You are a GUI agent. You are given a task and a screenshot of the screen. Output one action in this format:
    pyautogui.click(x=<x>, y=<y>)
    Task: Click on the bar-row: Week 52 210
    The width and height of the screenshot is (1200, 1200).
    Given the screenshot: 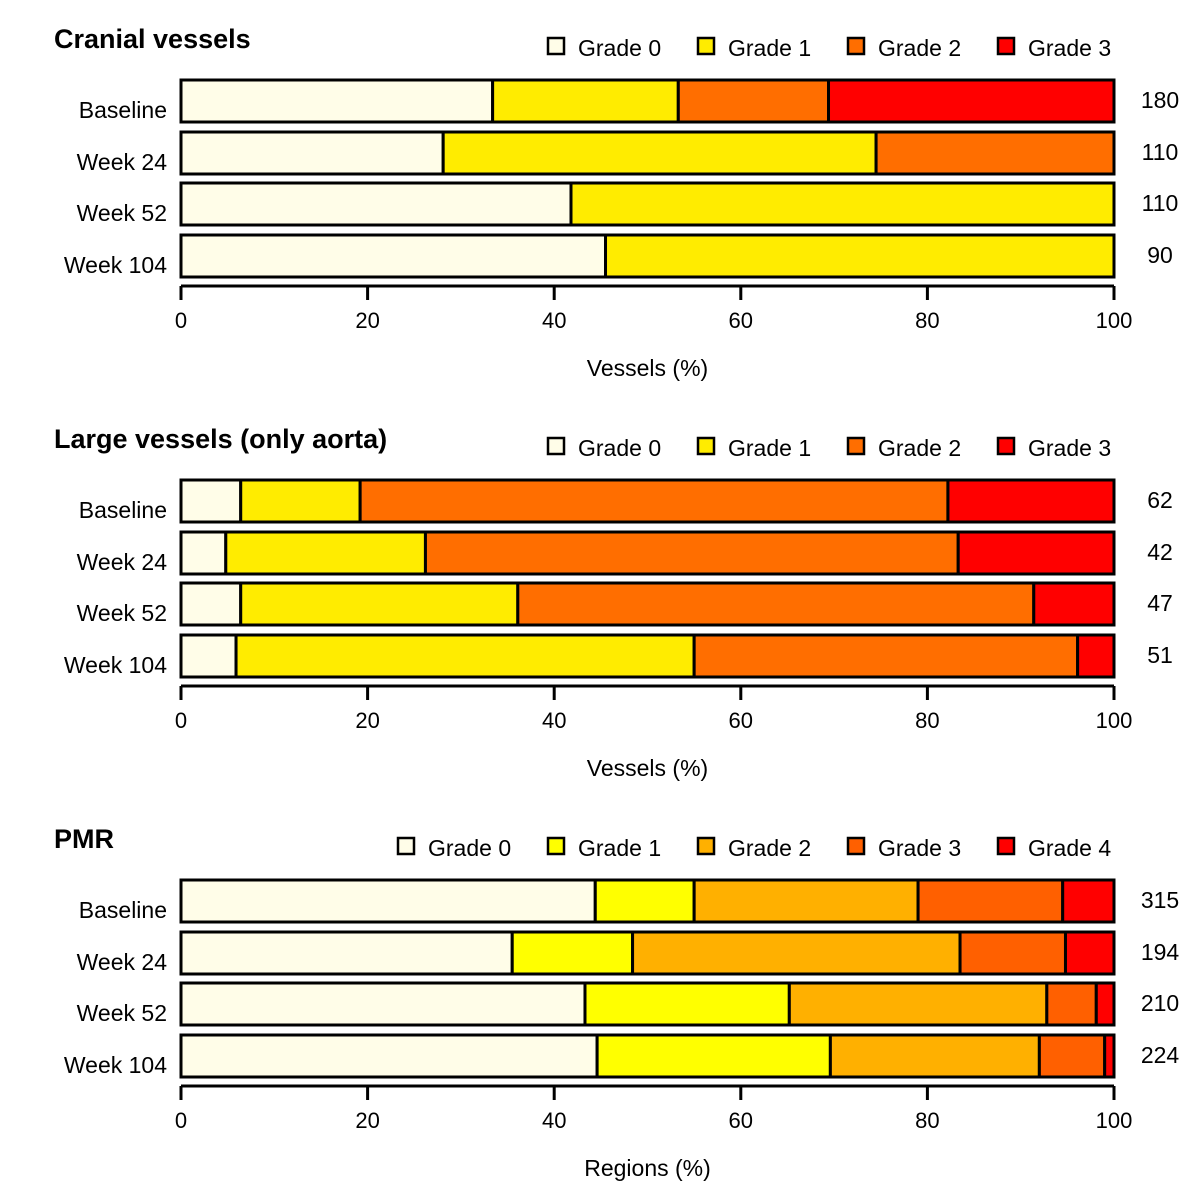 What is the action you would take?
    pyautogui.click(x=628, y=1004)
    